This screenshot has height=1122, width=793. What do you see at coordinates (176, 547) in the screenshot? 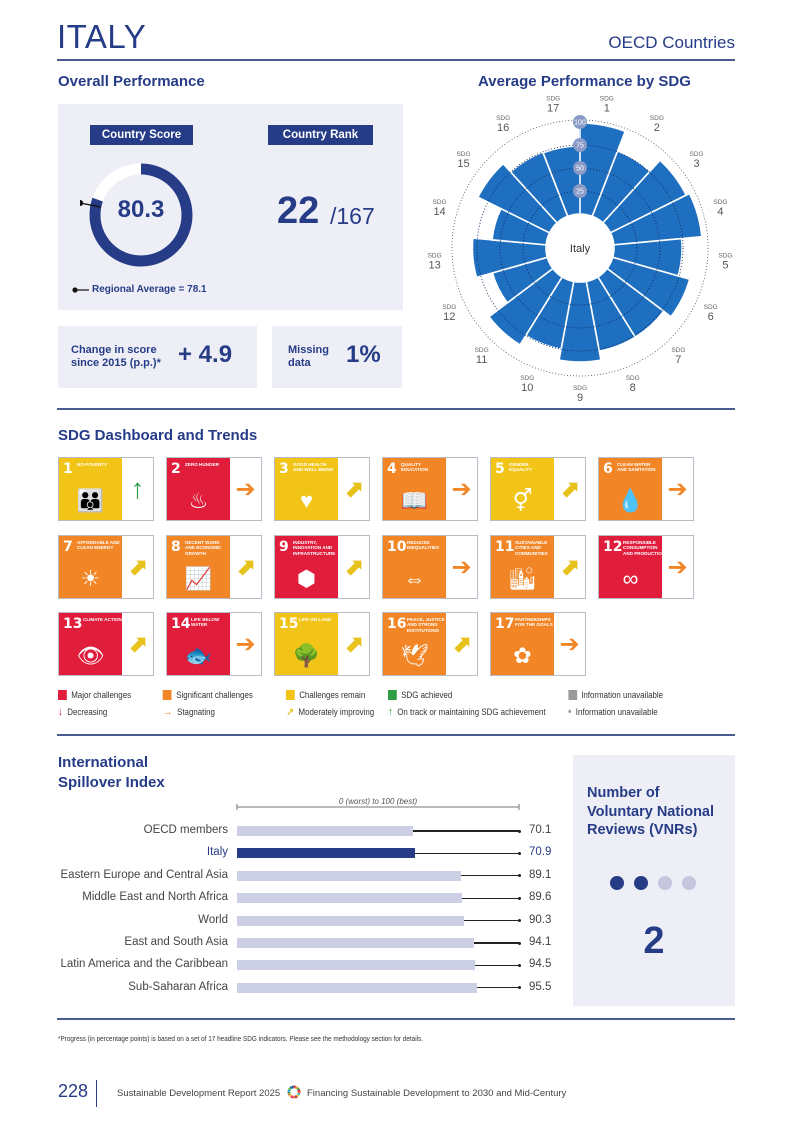
I see `sdg-goal-number: 8` at bounding box center [176, 547].